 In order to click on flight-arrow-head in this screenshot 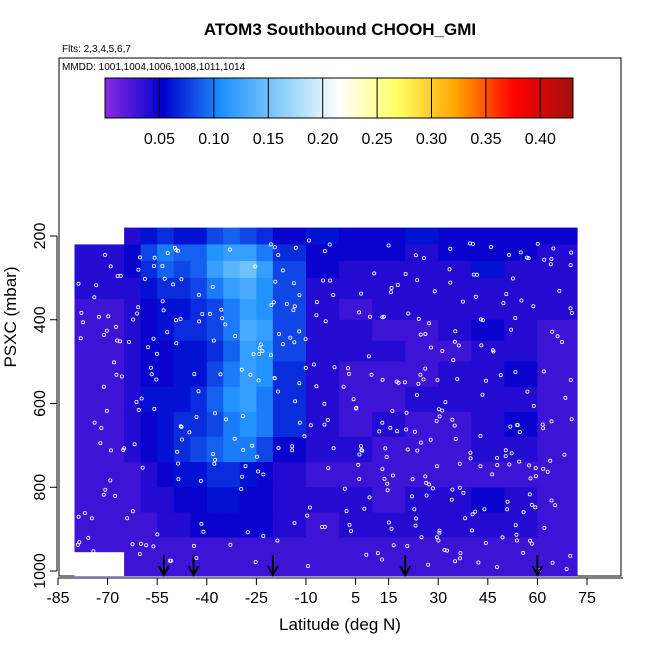, I will do `click(163, 571)`.